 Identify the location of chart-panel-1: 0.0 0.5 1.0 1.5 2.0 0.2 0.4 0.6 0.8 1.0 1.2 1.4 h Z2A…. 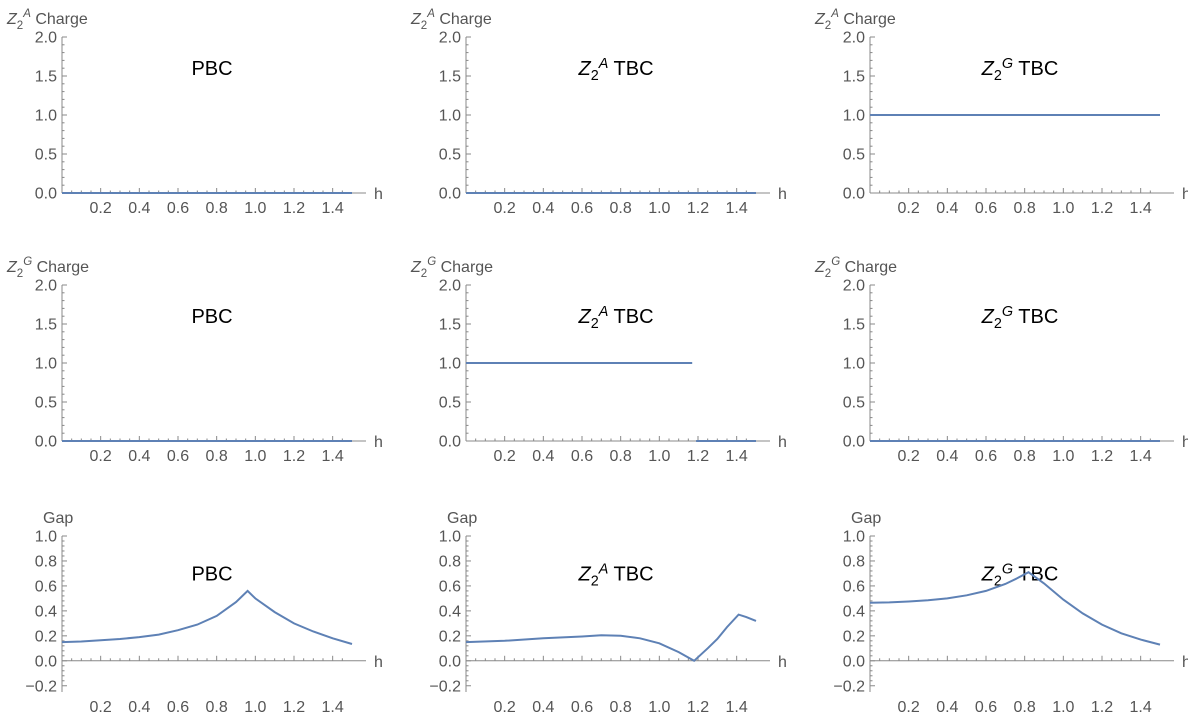
(194, 112).